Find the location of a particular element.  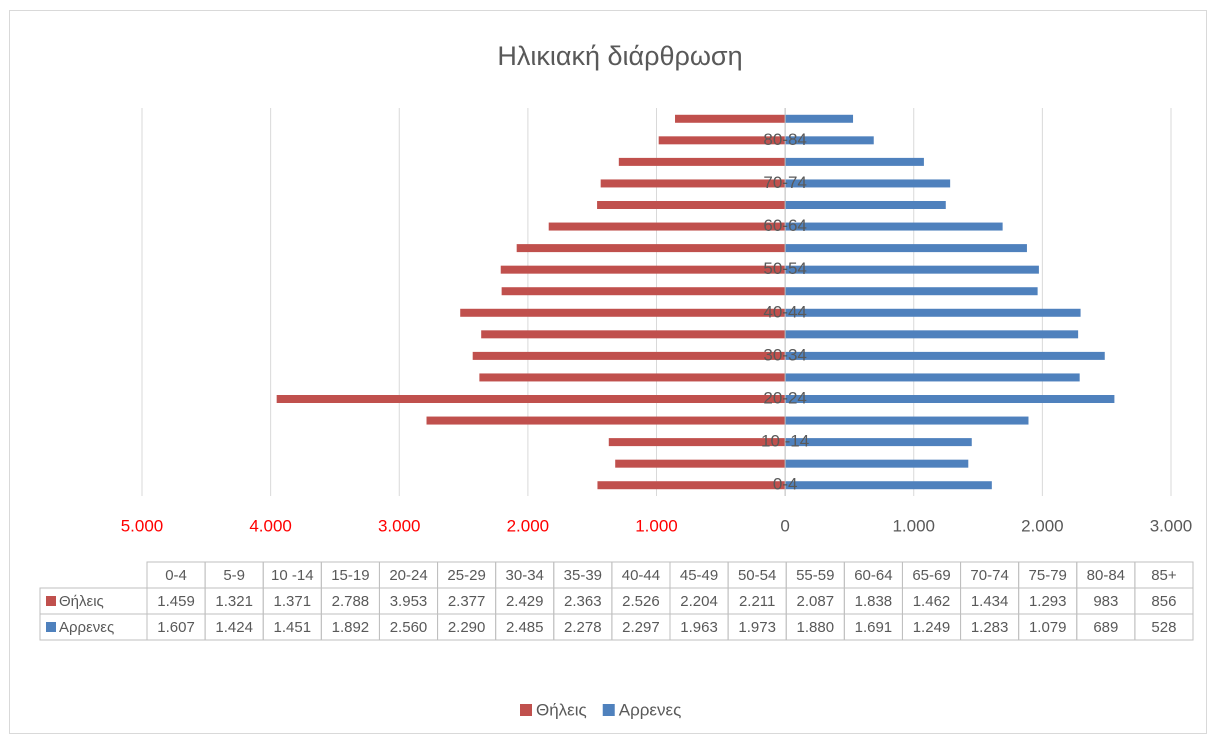

category-label: 10 -14 is located at coordinates (785, 441).